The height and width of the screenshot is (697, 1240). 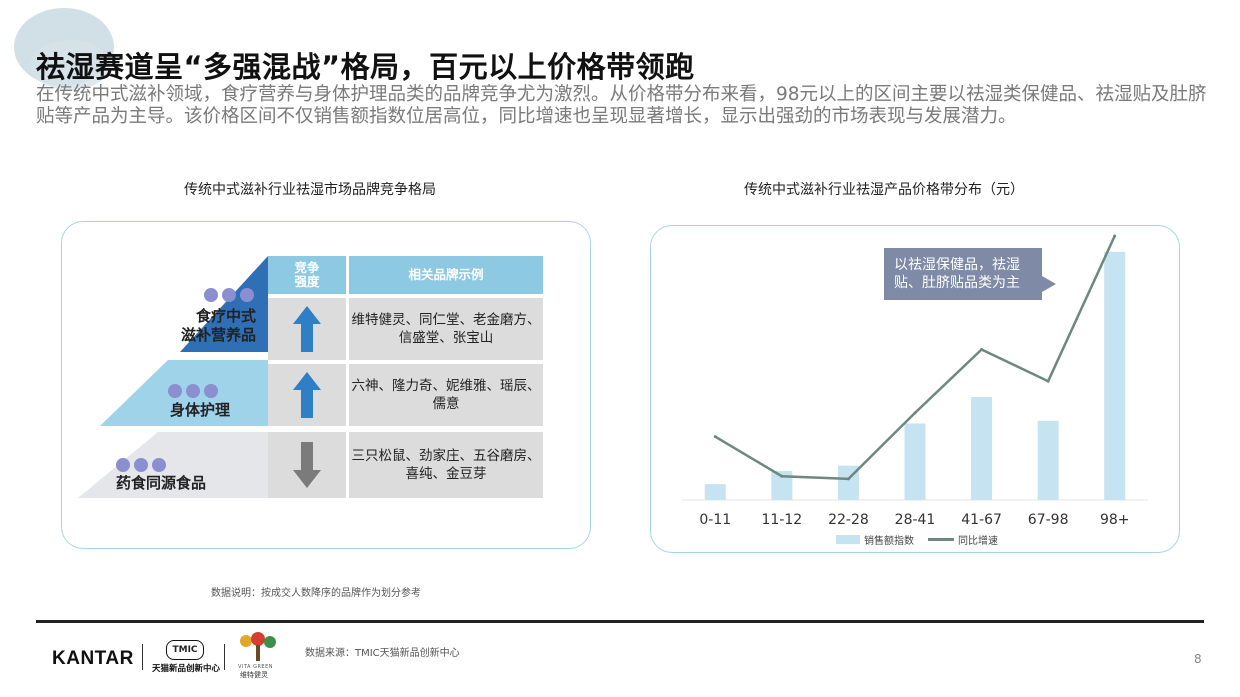 What do you see at coordinates (1049, 284) in the screenshot?
I see `chart-annotation-pointer` at bounding box center [1049, 284].